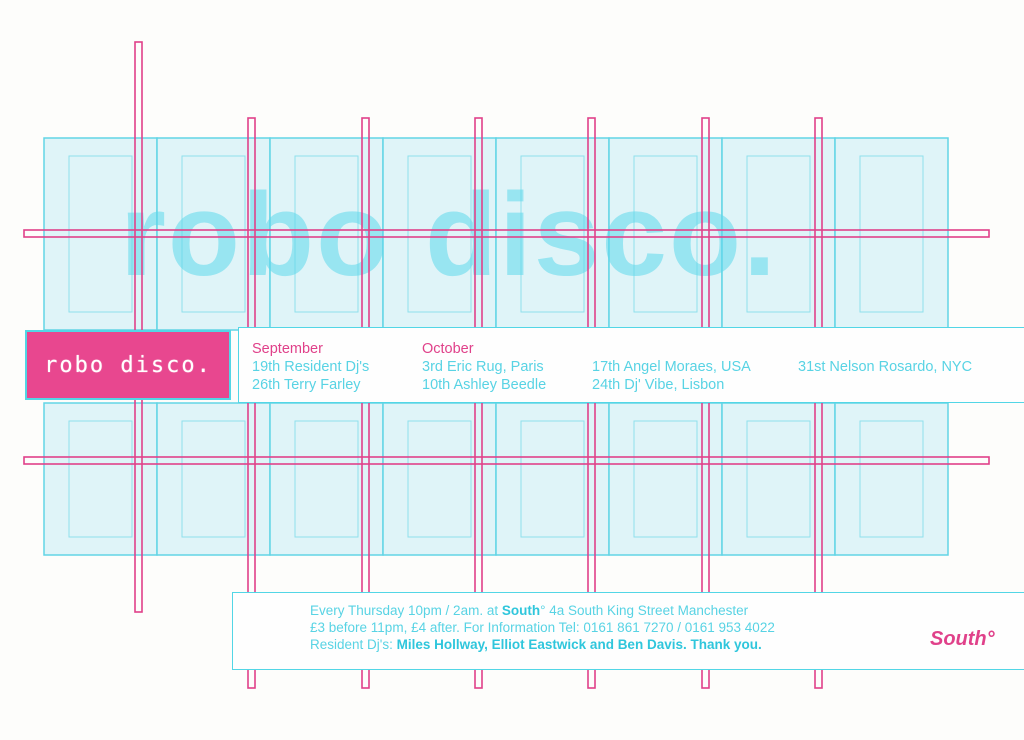 The image size is (1024, 740). I want to click on schedule-panel, so click(631, 365).